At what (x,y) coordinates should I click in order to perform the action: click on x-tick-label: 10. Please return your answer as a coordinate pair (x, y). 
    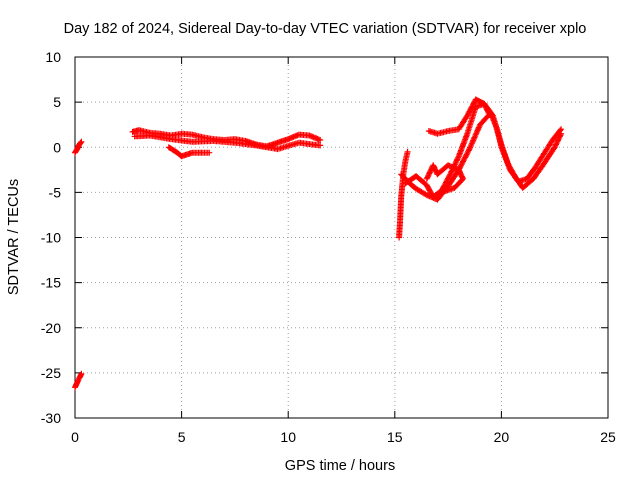
    Looking at the image, I should click on (288, 437).